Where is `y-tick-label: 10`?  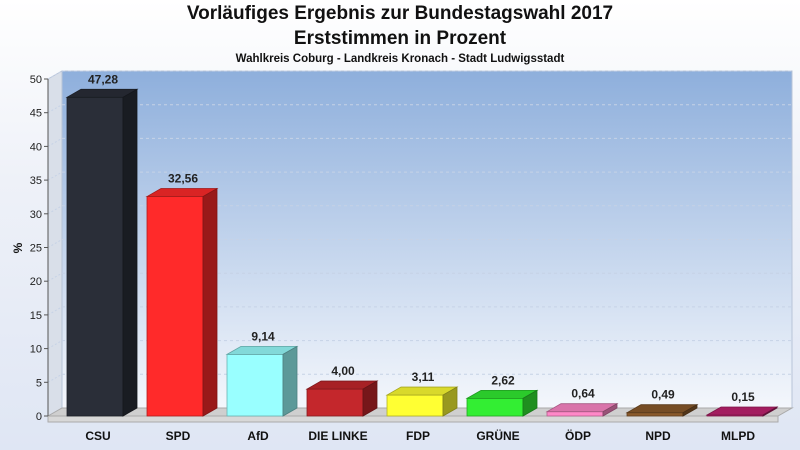
y-tick-label: 10 is located at coordinates (36, 350).